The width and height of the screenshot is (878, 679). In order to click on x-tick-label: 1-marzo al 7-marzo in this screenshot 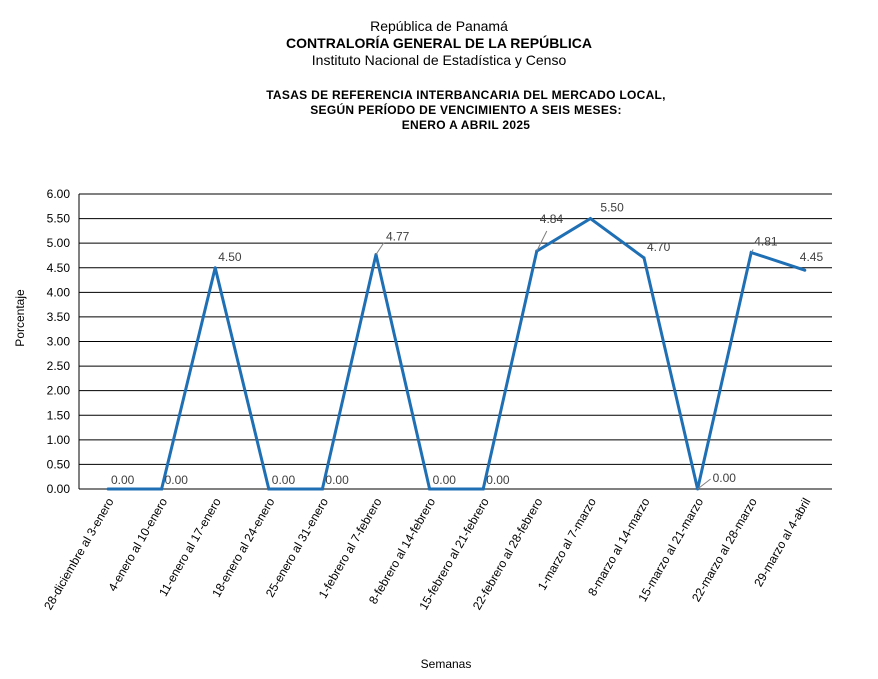, I will do `click(567, 543)`.